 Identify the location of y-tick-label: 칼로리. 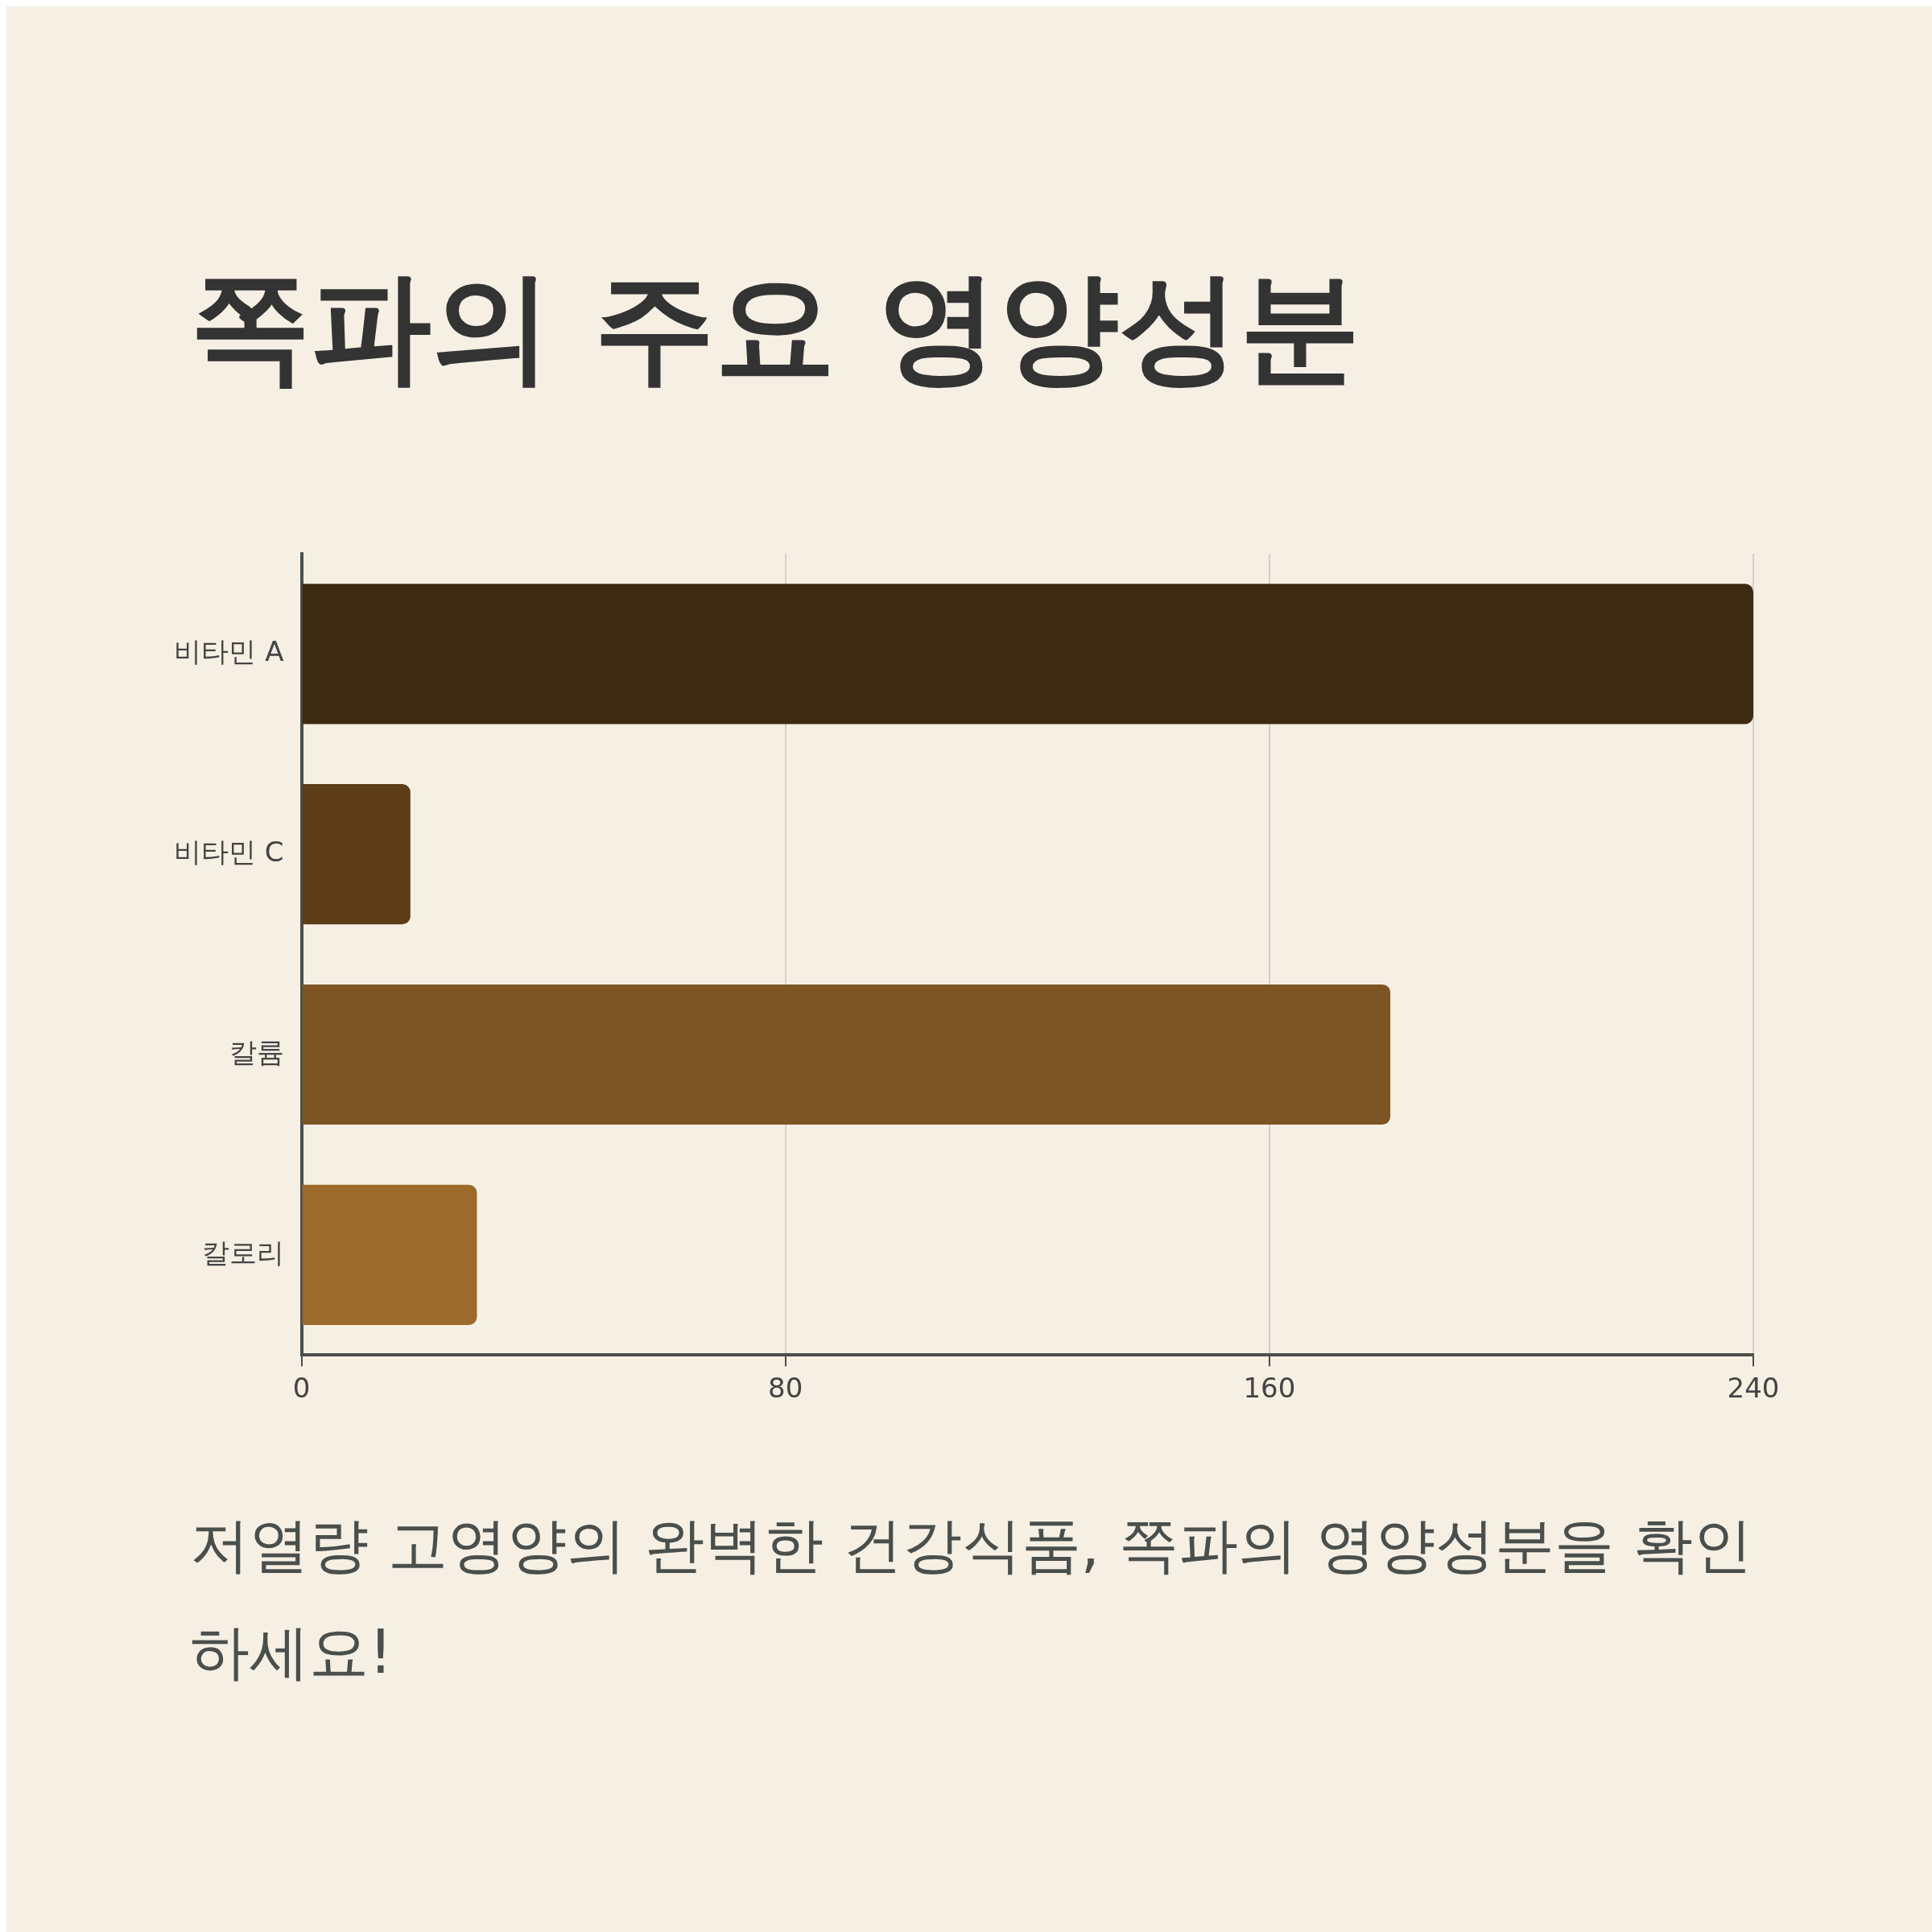
(242, 1252).